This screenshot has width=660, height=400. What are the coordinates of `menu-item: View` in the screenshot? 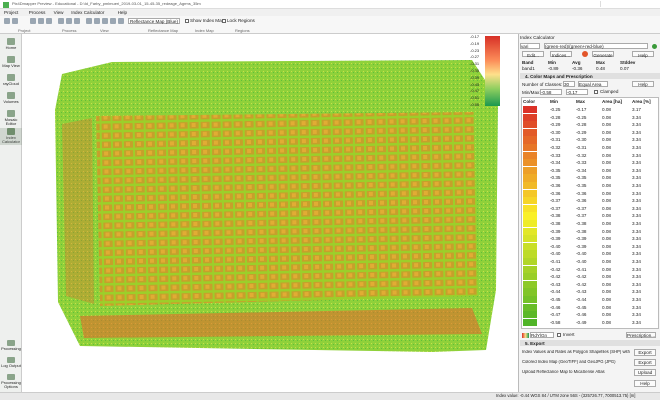 It's located at (58, 12).